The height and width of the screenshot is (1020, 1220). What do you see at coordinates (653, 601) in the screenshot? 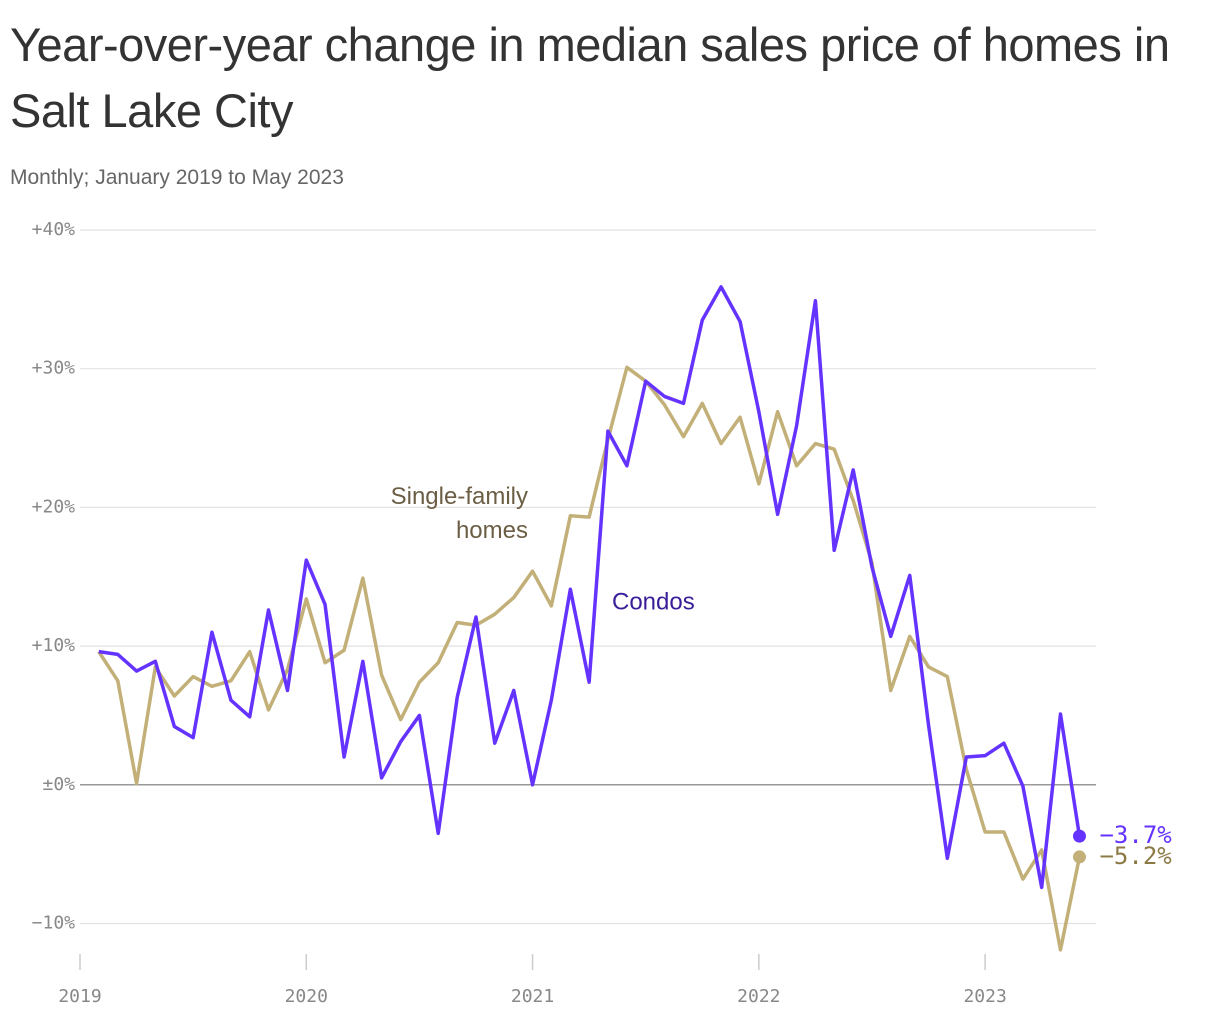
I see `series-label: Condos` at bounding box center [653, 601].